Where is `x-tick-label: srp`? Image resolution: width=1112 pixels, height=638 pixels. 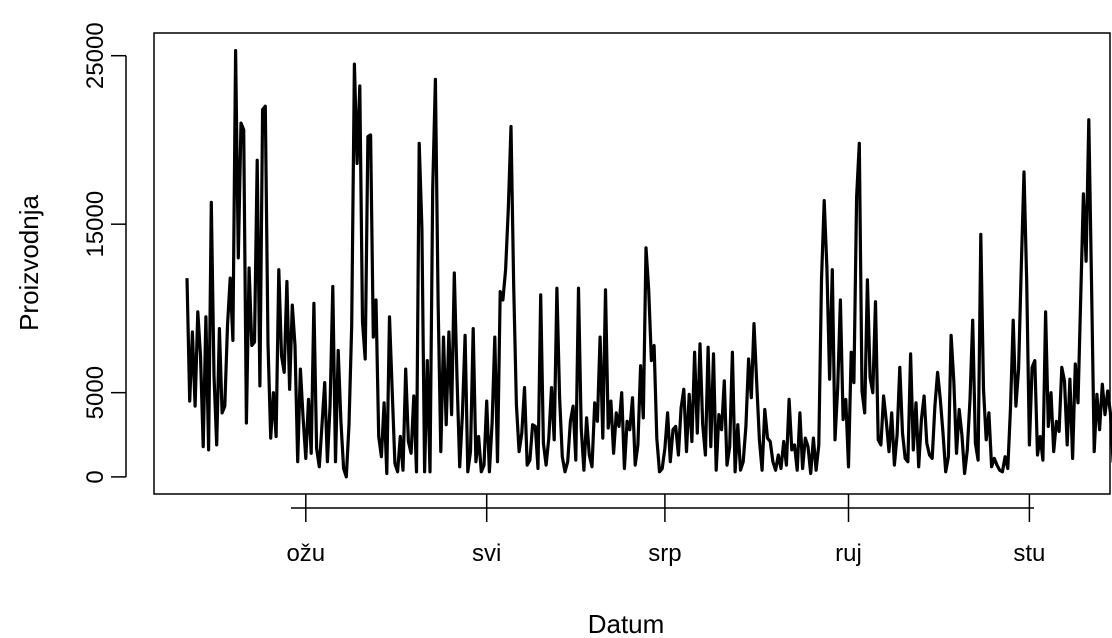
x-tick-label: srp is located at coordinates (664, 553).